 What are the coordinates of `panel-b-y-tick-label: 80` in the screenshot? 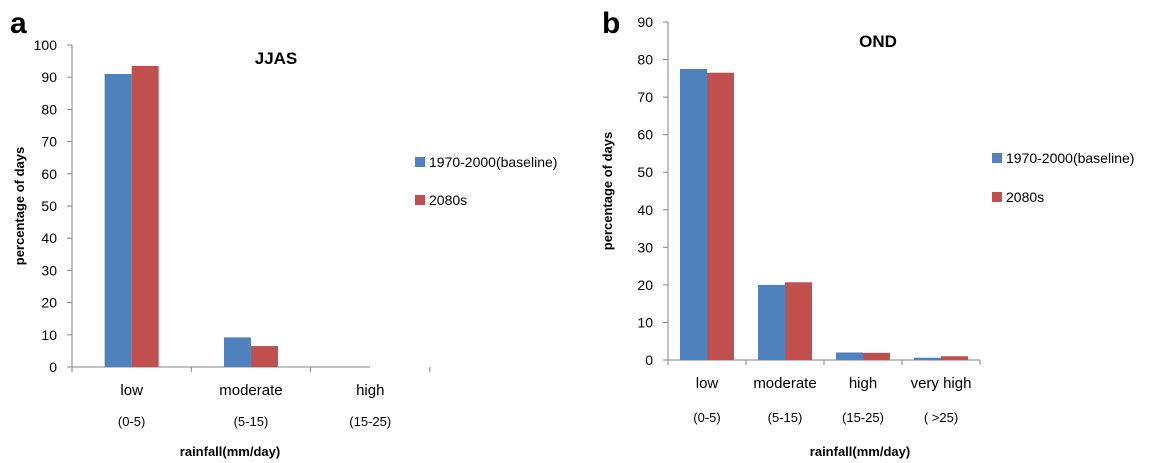 It's located at (645, 60).